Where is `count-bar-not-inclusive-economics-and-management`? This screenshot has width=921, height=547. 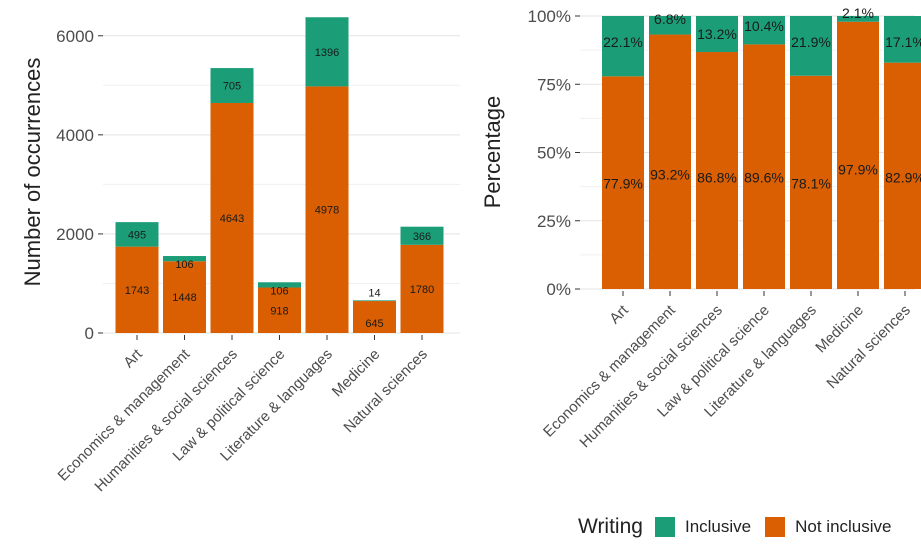 count-bar-not-inclusive-economics-and-management is located at coordinates (184, 297).